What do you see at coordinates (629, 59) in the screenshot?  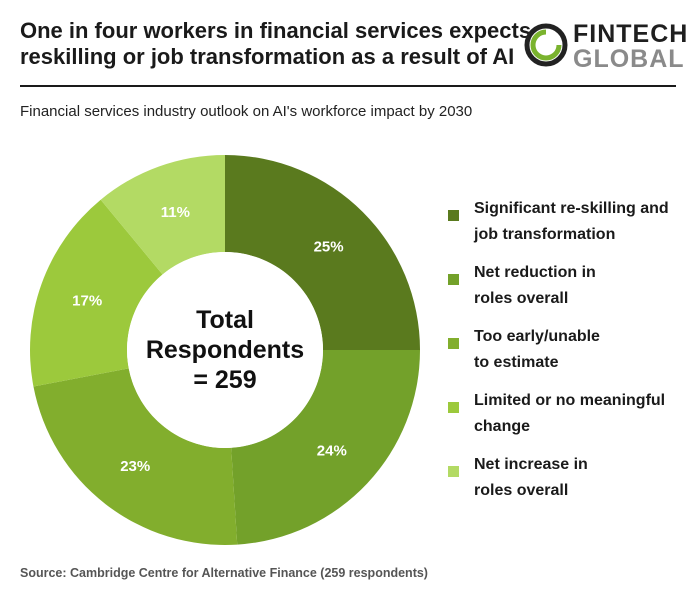 I see `logo-text-global: GLOBAL` at bounding box center [629, 59].